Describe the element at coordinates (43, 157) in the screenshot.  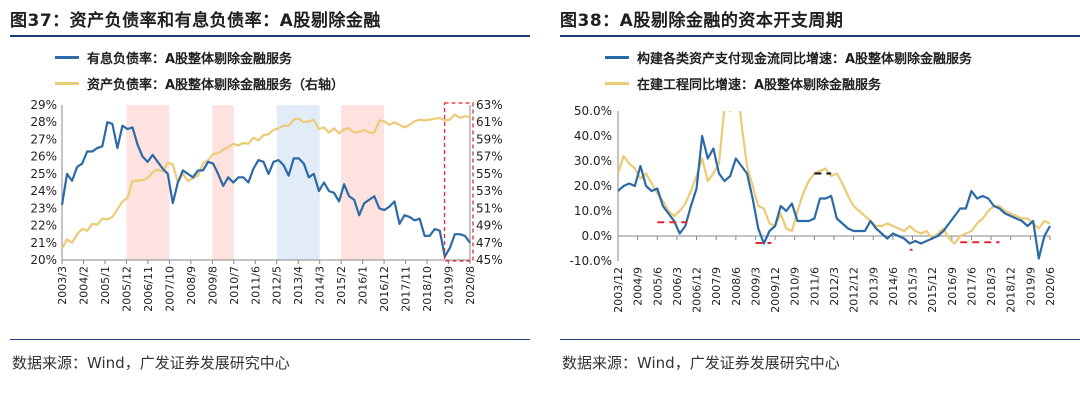
I see `y-tick-label-left: 26%` at that location.